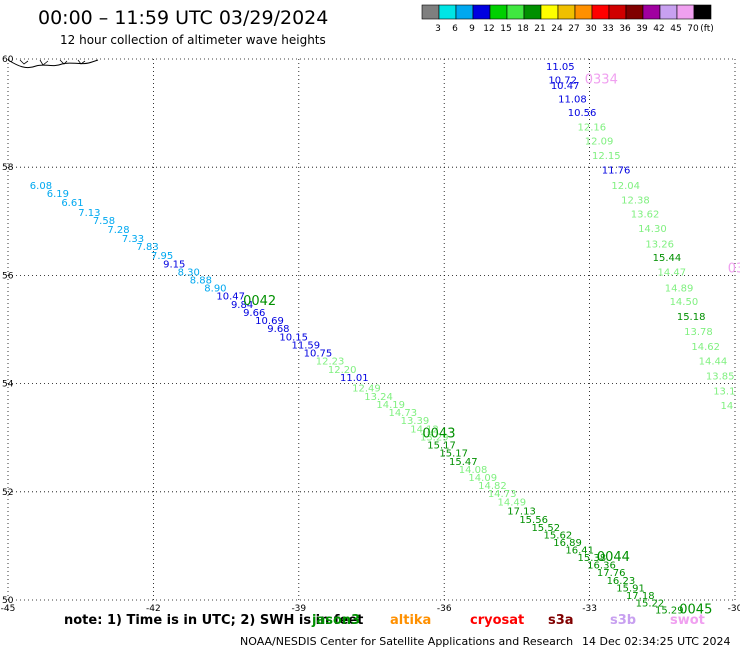  I want to click on pass-time-label: 0043, so click(438, 434).